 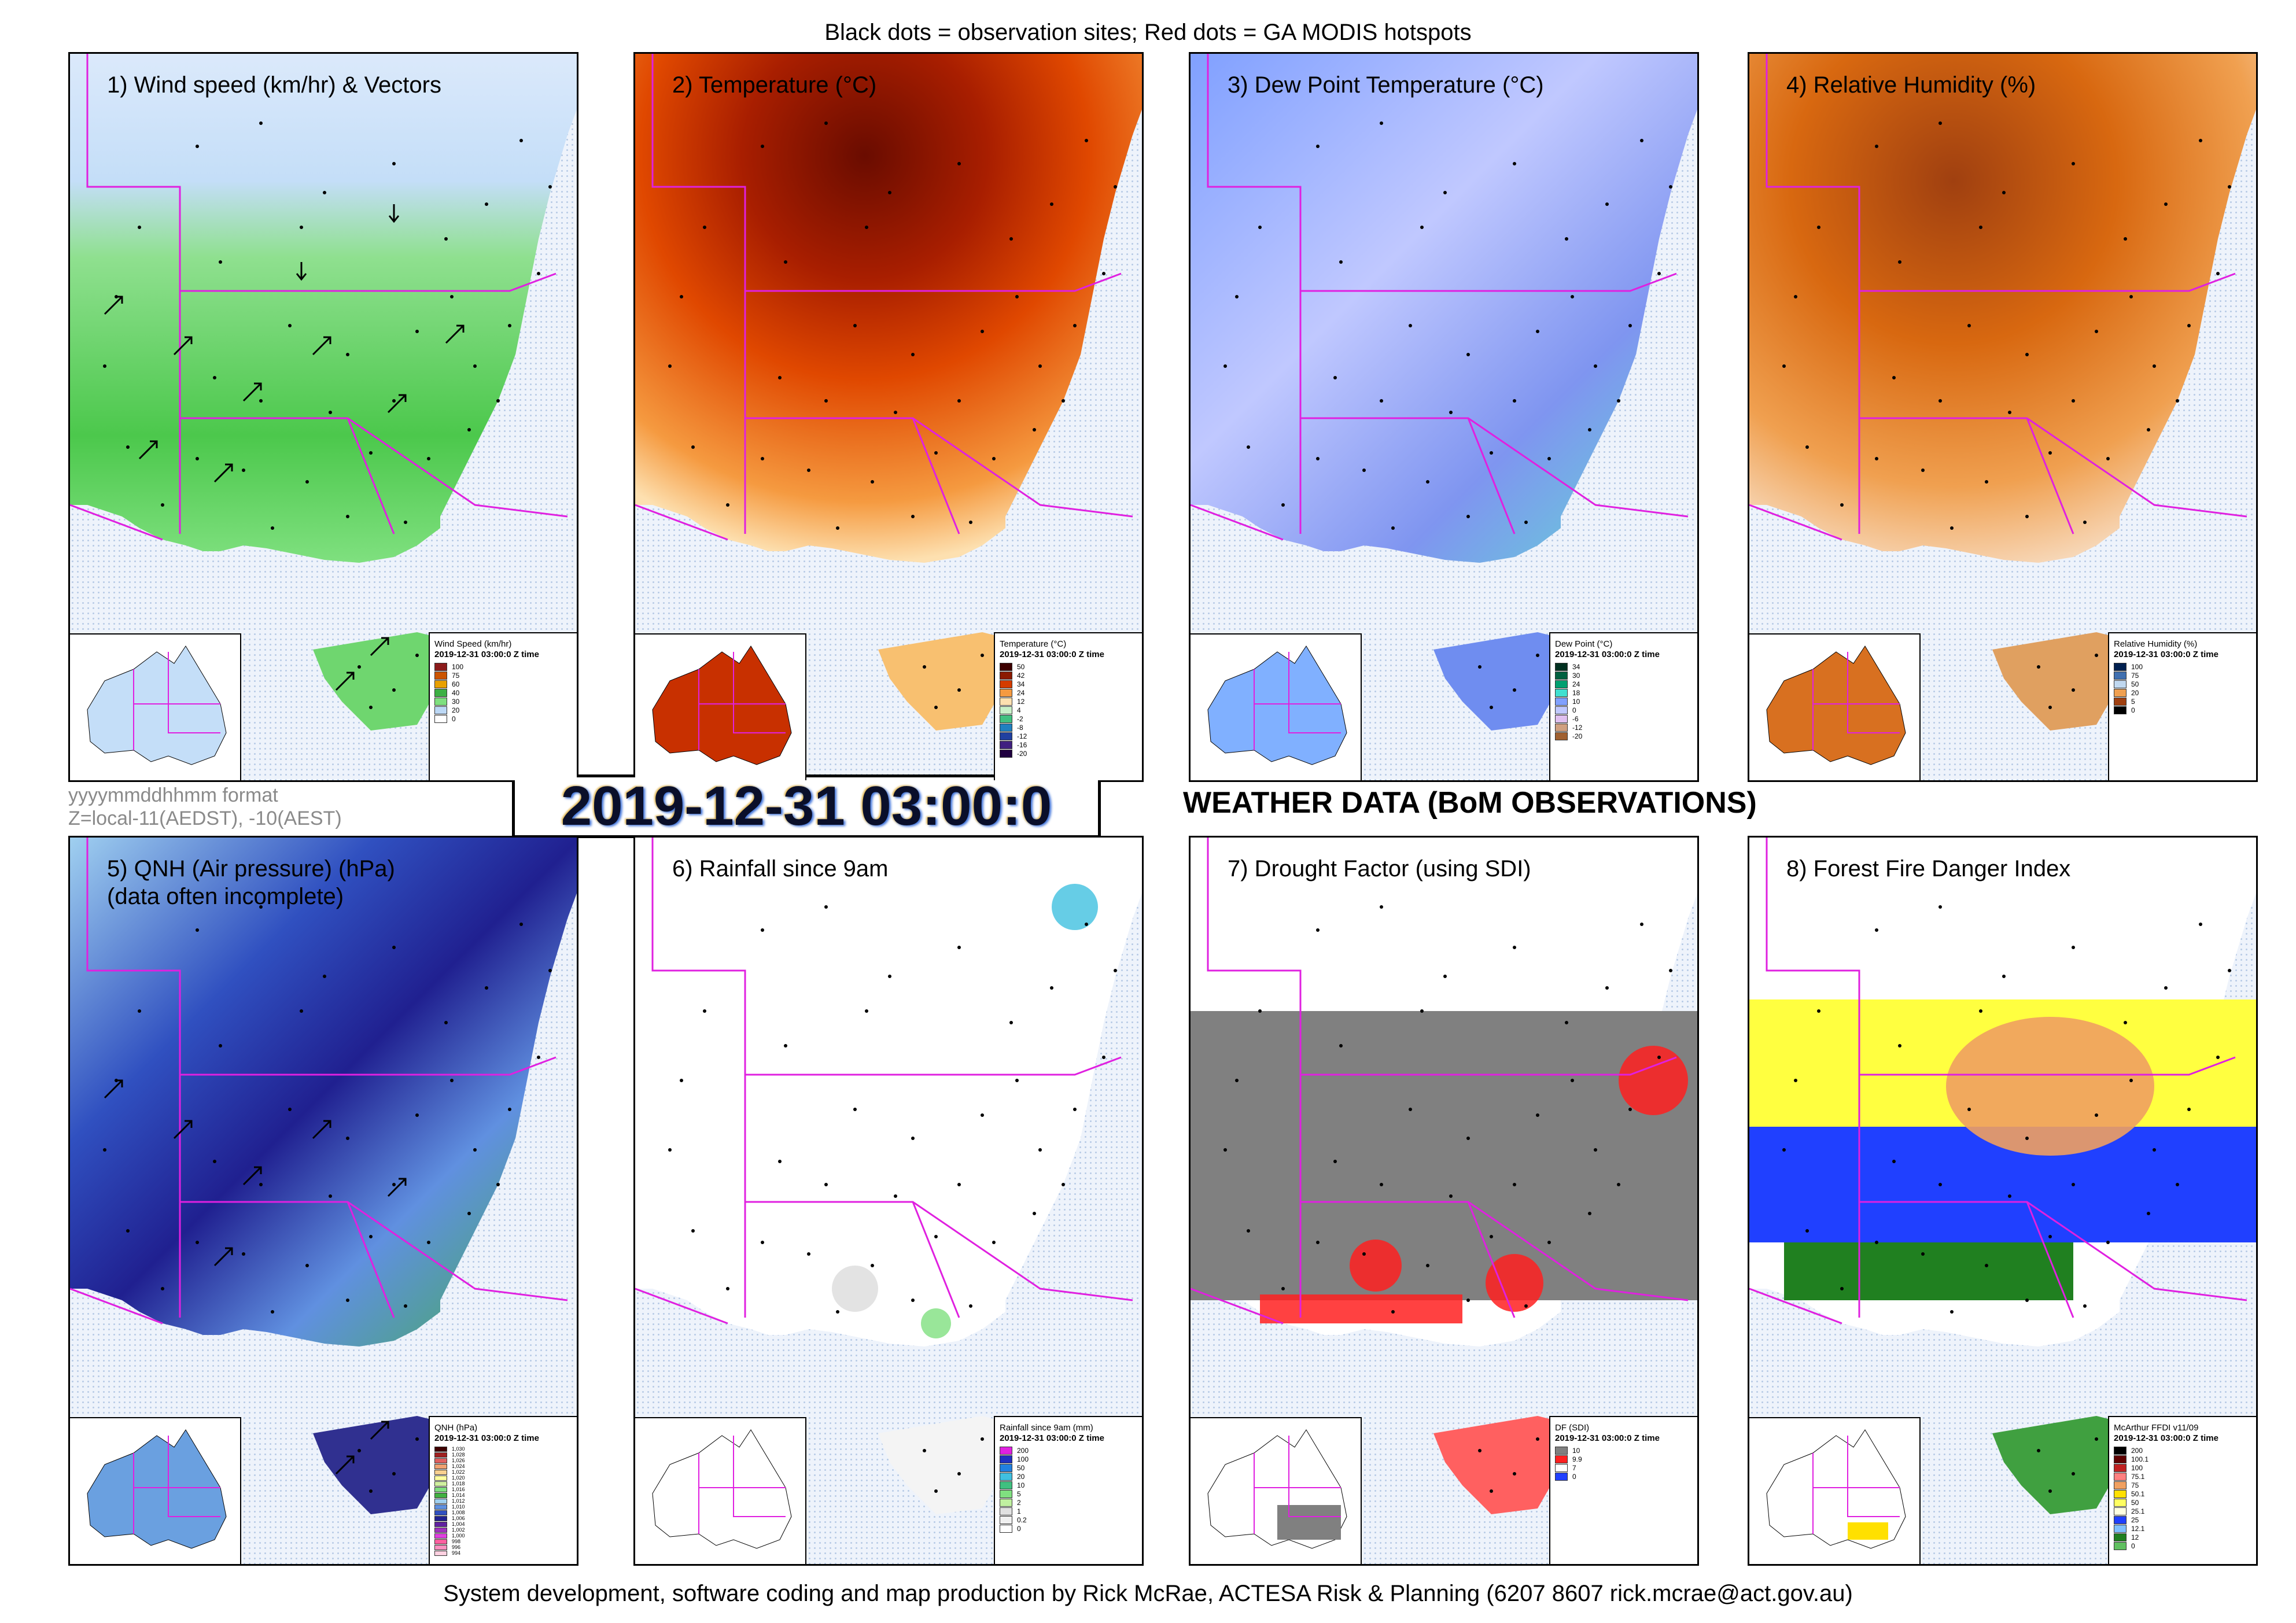 What do you see at coordinates (505, 1478) in the screenshot?
I see `legend-entry: 1,020` at bounding box center [505, 1478].